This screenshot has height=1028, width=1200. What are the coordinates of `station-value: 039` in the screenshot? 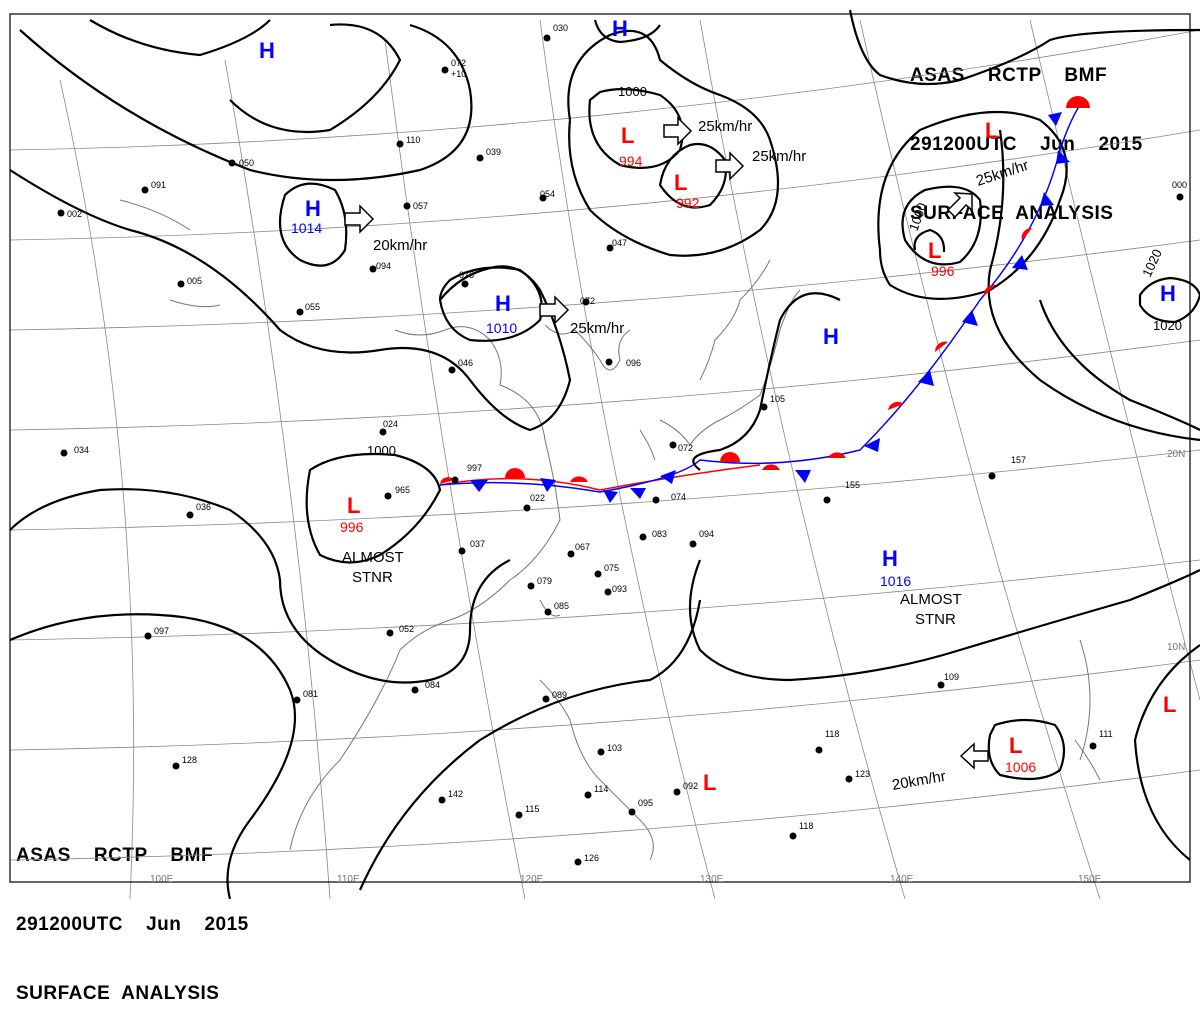 It's located at (493, 152).